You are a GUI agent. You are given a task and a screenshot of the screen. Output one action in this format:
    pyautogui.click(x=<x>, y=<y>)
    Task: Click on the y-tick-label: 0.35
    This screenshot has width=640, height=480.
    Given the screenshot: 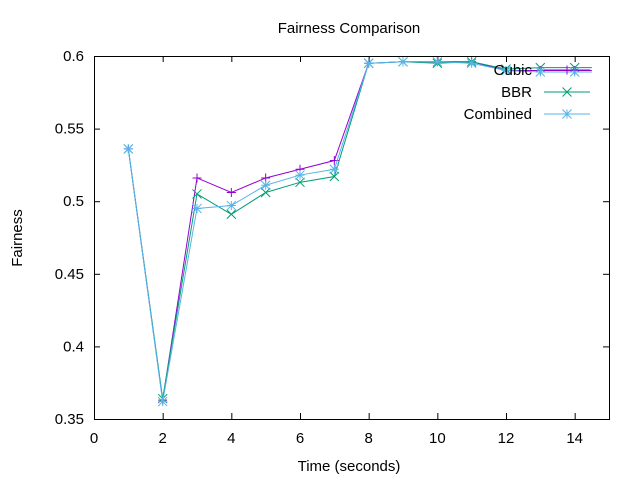 What is the action you would take?
    pyautogui.click(x=69, y=419)
    